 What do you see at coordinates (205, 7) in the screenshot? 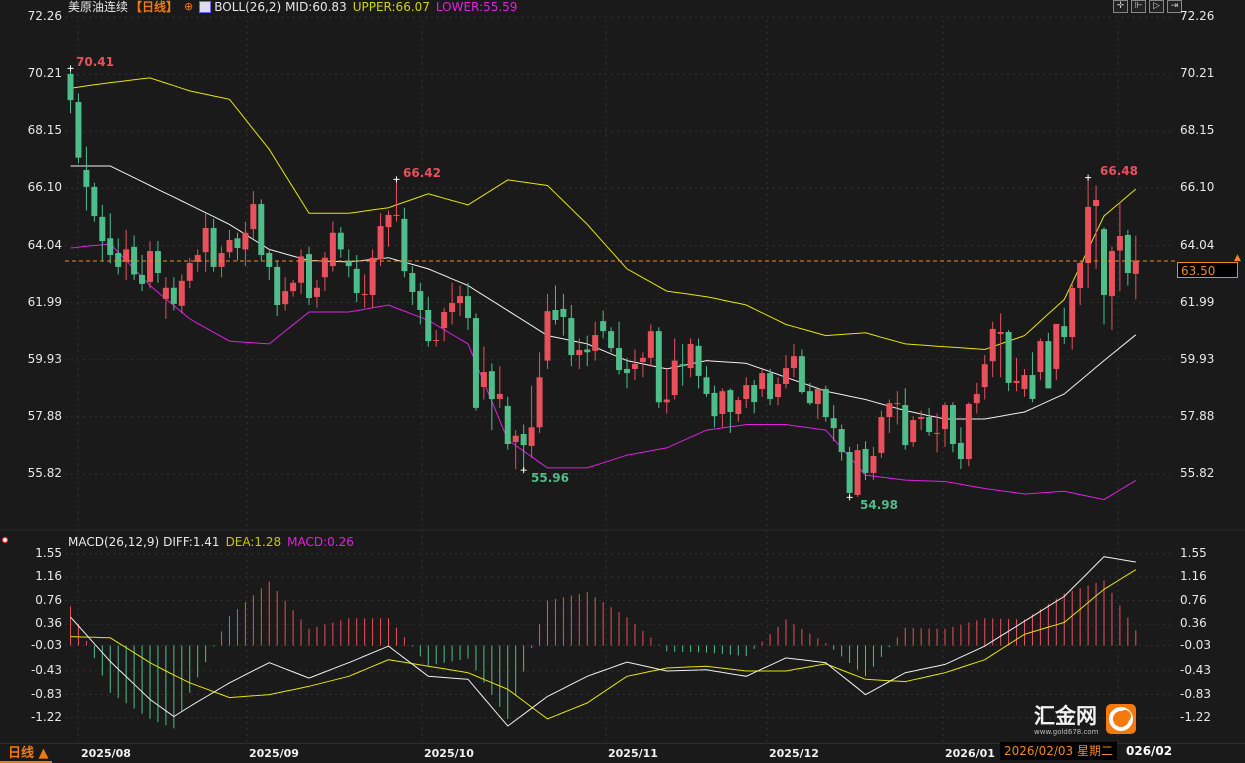
I see `boll-chart-icon` at bounding box center [205, 7].